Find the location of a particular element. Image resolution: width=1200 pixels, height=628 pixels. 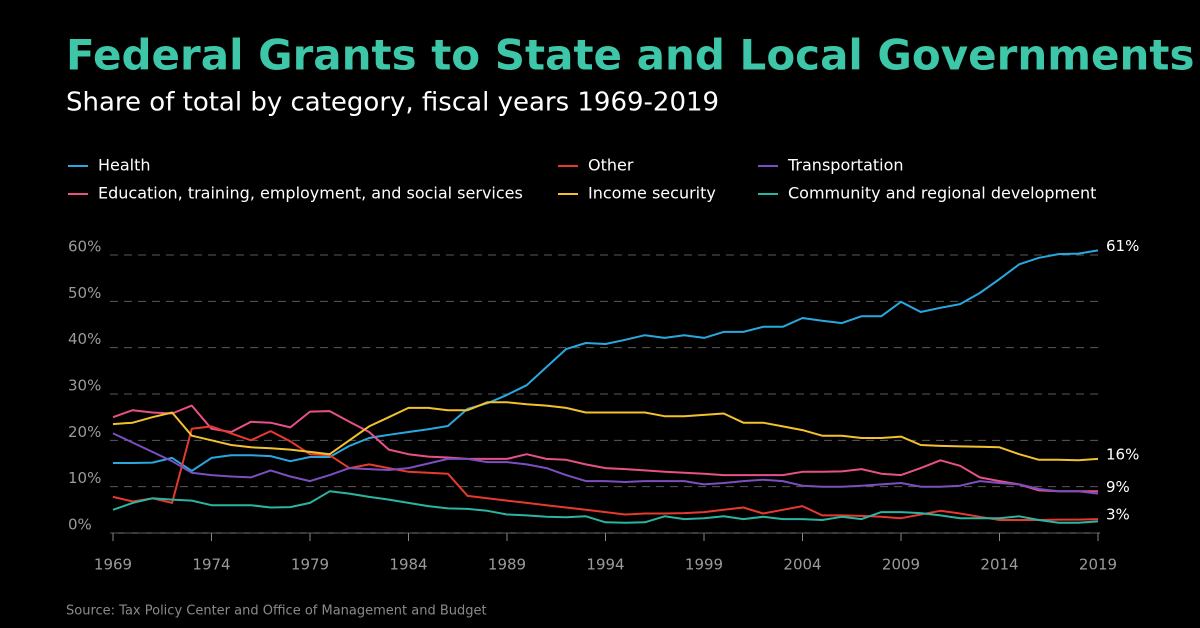

x-tick-label: 1999 is located at coordinates (704, 565).